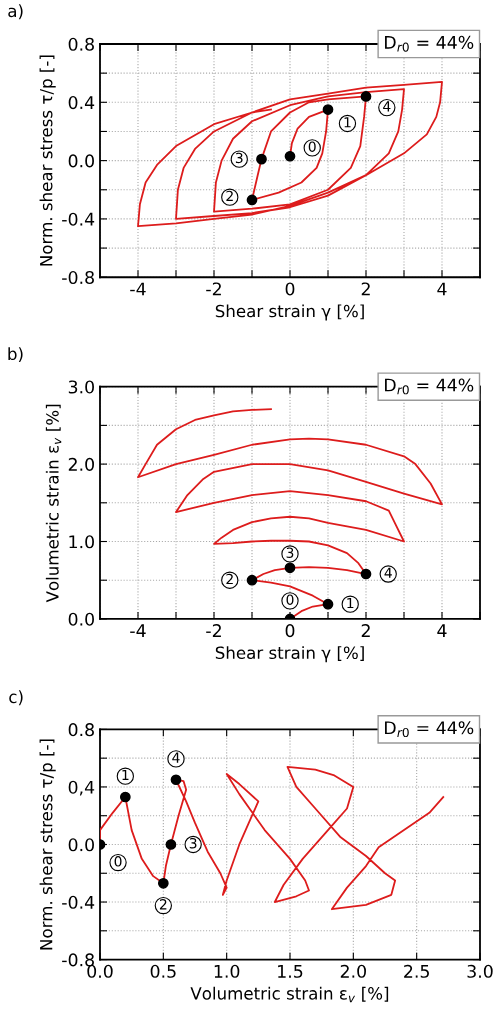 This screenshot has width=500, height=1023. I want to click on y-tick-label: 2.0, so click(81, 464).